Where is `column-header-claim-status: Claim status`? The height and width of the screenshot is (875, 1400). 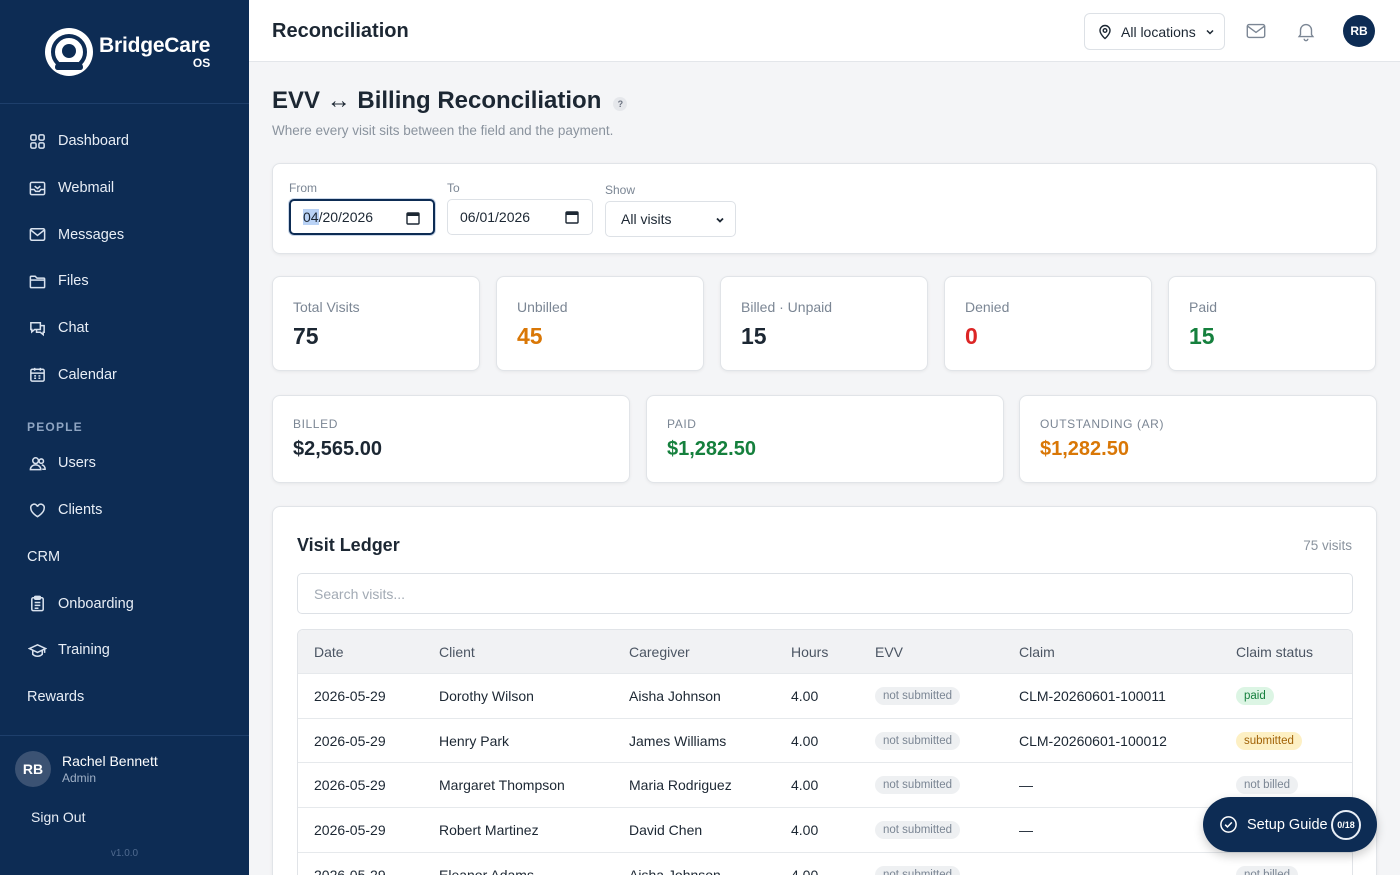 column-header-claim-status: Claim status is located at coordinates (1275, 651).